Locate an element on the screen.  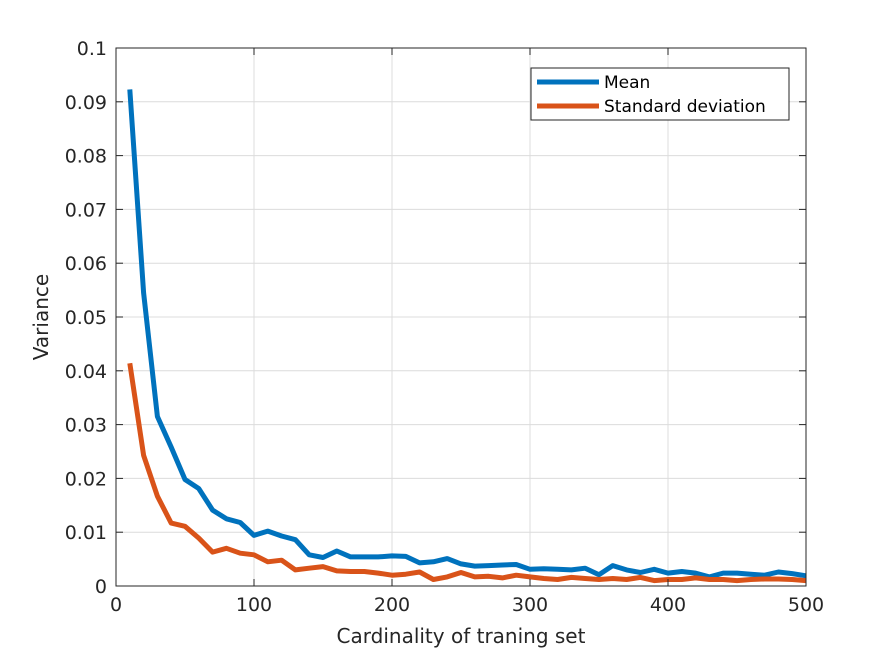
y-tick-label: 0.06 is located at coordinates (86, 264).